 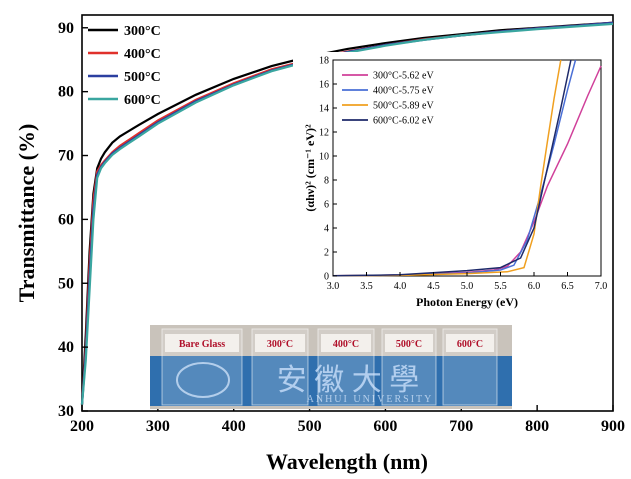 What do you see at coordinates (66, 411) in the screenshot?
I see `main-y-tick-label: 30` at bounding box center [66, 411].